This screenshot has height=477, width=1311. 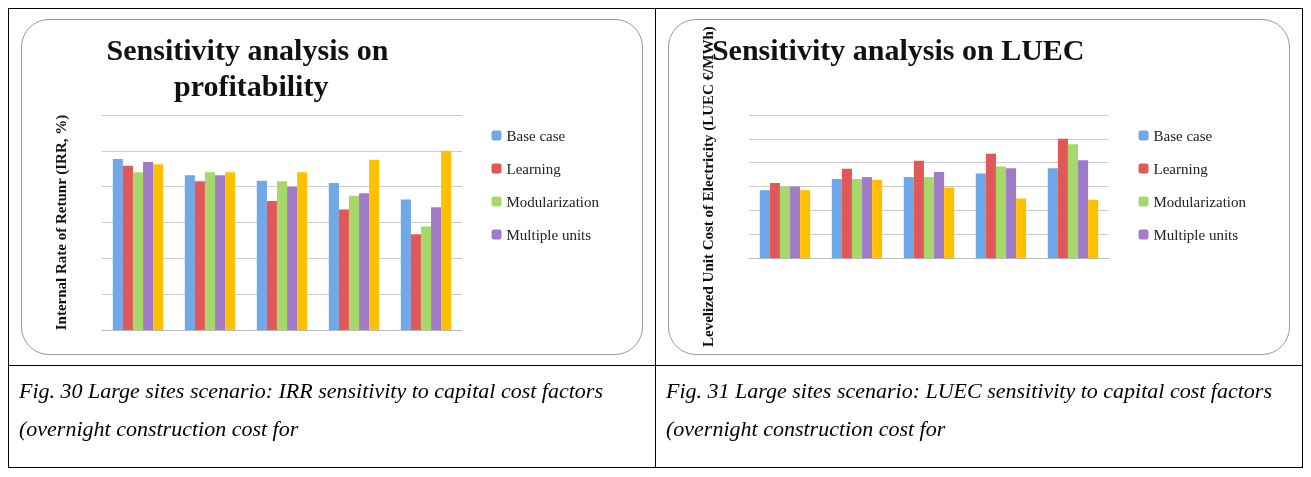 I want to click on caption: Fig. 31 Large sites scenario: LUEC sensitivity to capital cost factors (overnight construction cost for, so click(x=969, y=410).